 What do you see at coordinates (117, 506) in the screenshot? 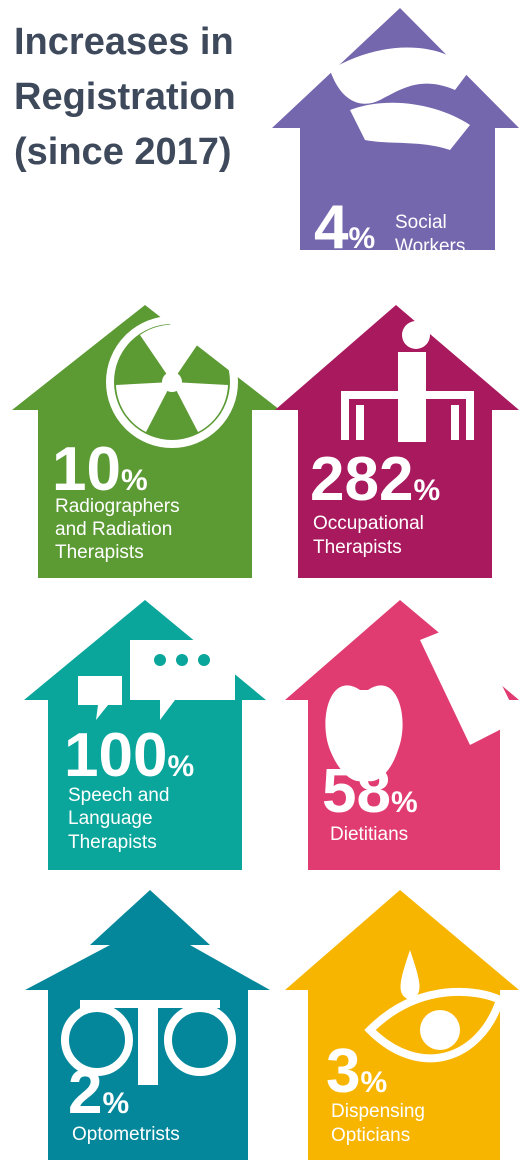
I see `stat-label: Radiographers` at bounding box center [117, 506].